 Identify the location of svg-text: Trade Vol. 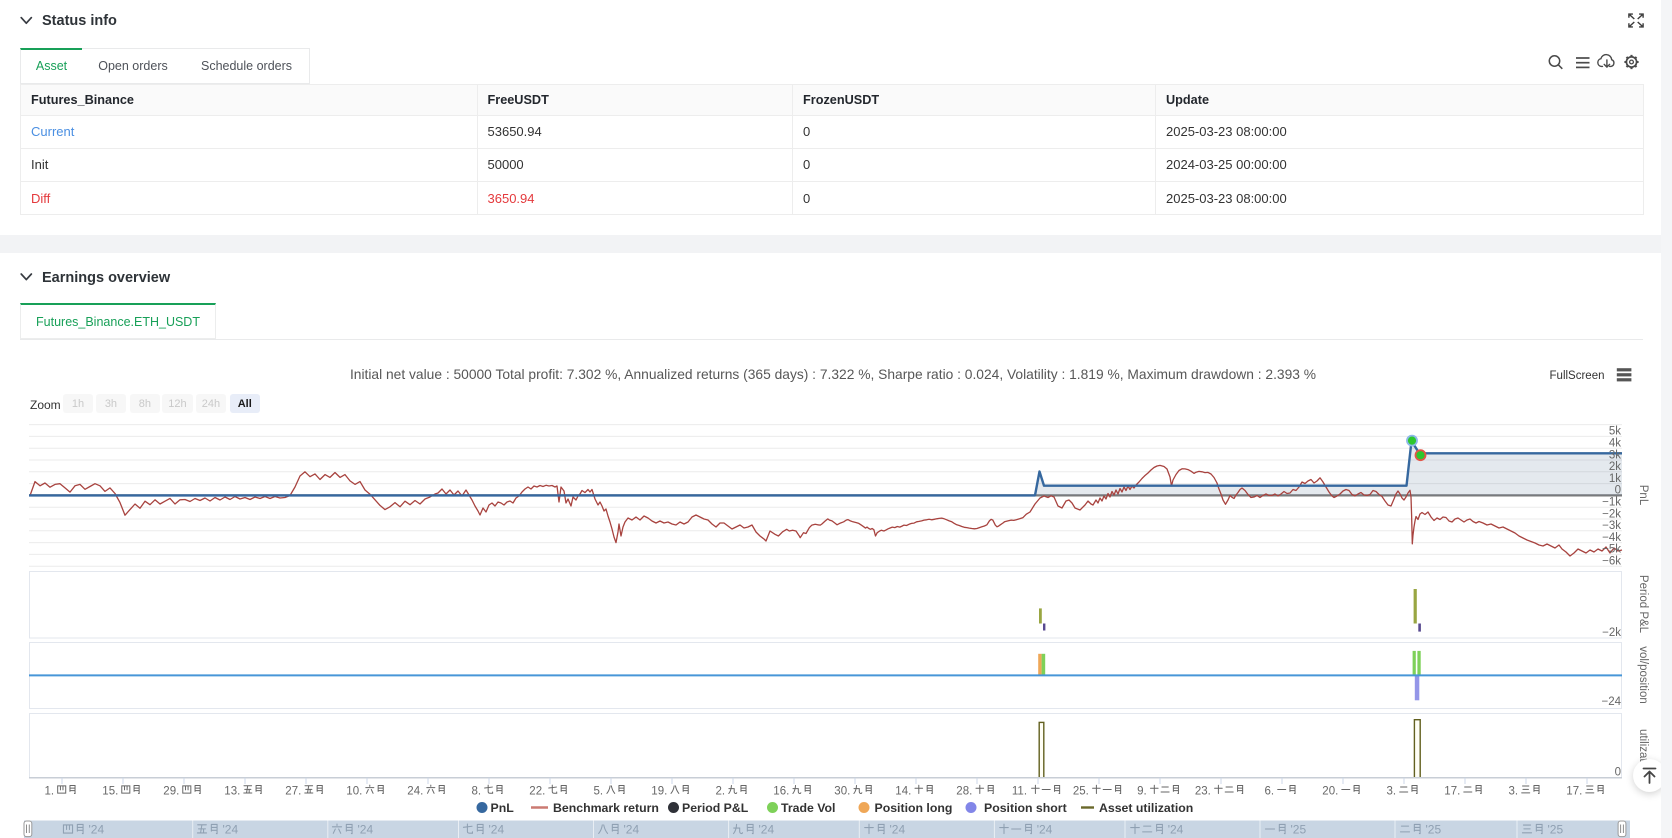
(808, 808).